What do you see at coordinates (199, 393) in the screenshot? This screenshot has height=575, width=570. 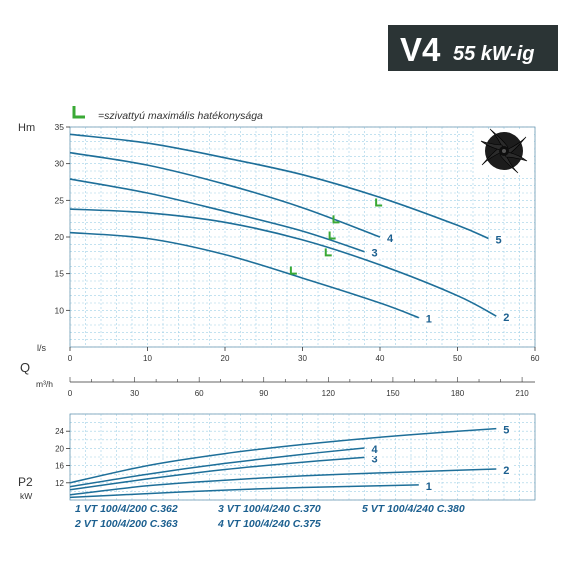 I see `flow-m3h-tick-label: 60` at bounding box center [199, 393].